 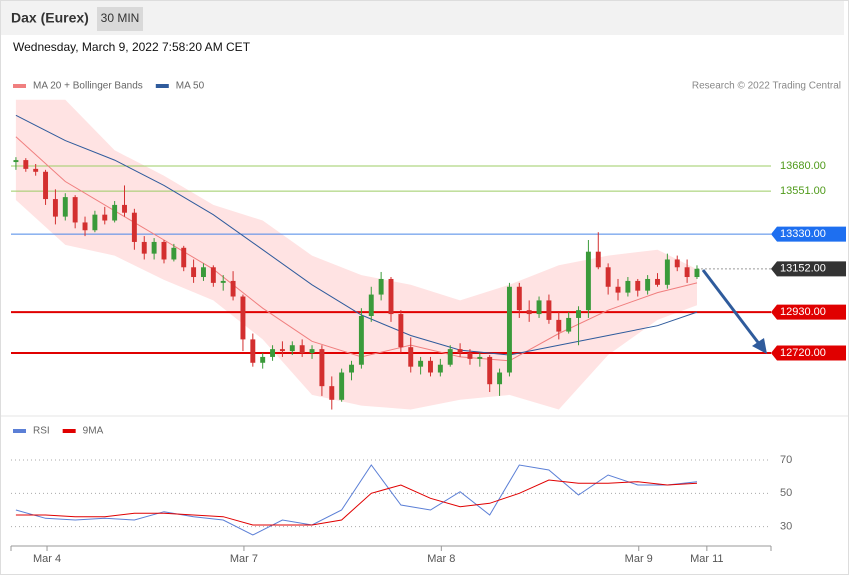 I want to click on legend-label: 9MA, so click(x=93, y=431).